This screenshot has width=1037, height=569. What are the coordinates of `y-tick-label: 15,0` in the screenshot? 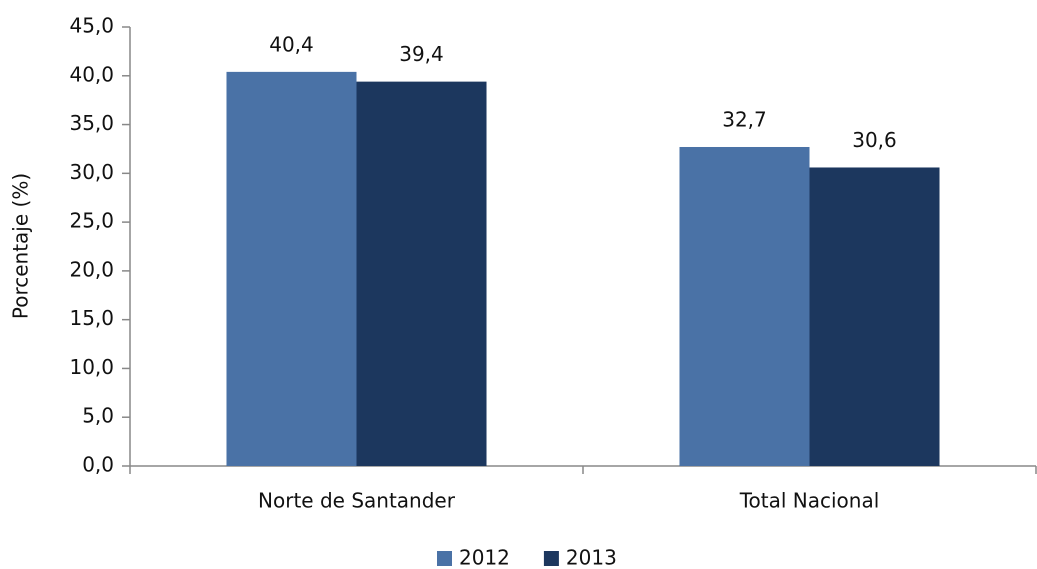 It's located at (91, 318).